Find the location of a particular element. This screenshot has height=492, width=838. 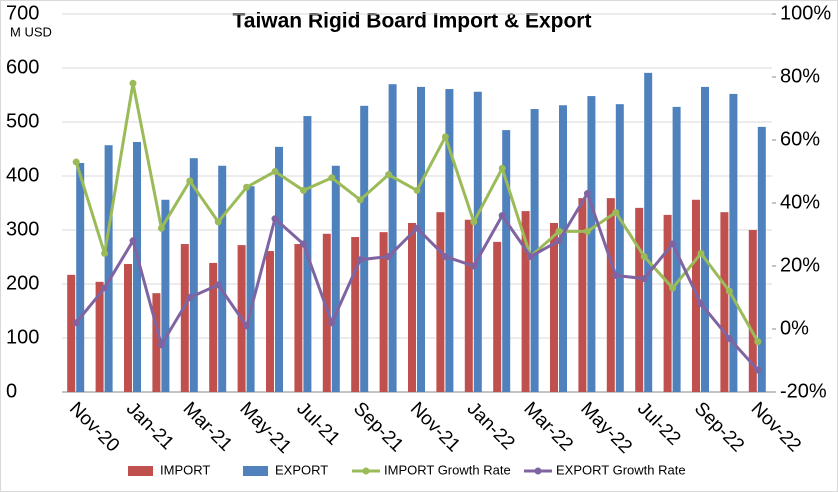

y-tick-label: 0 is located at coordinates (11, 391).